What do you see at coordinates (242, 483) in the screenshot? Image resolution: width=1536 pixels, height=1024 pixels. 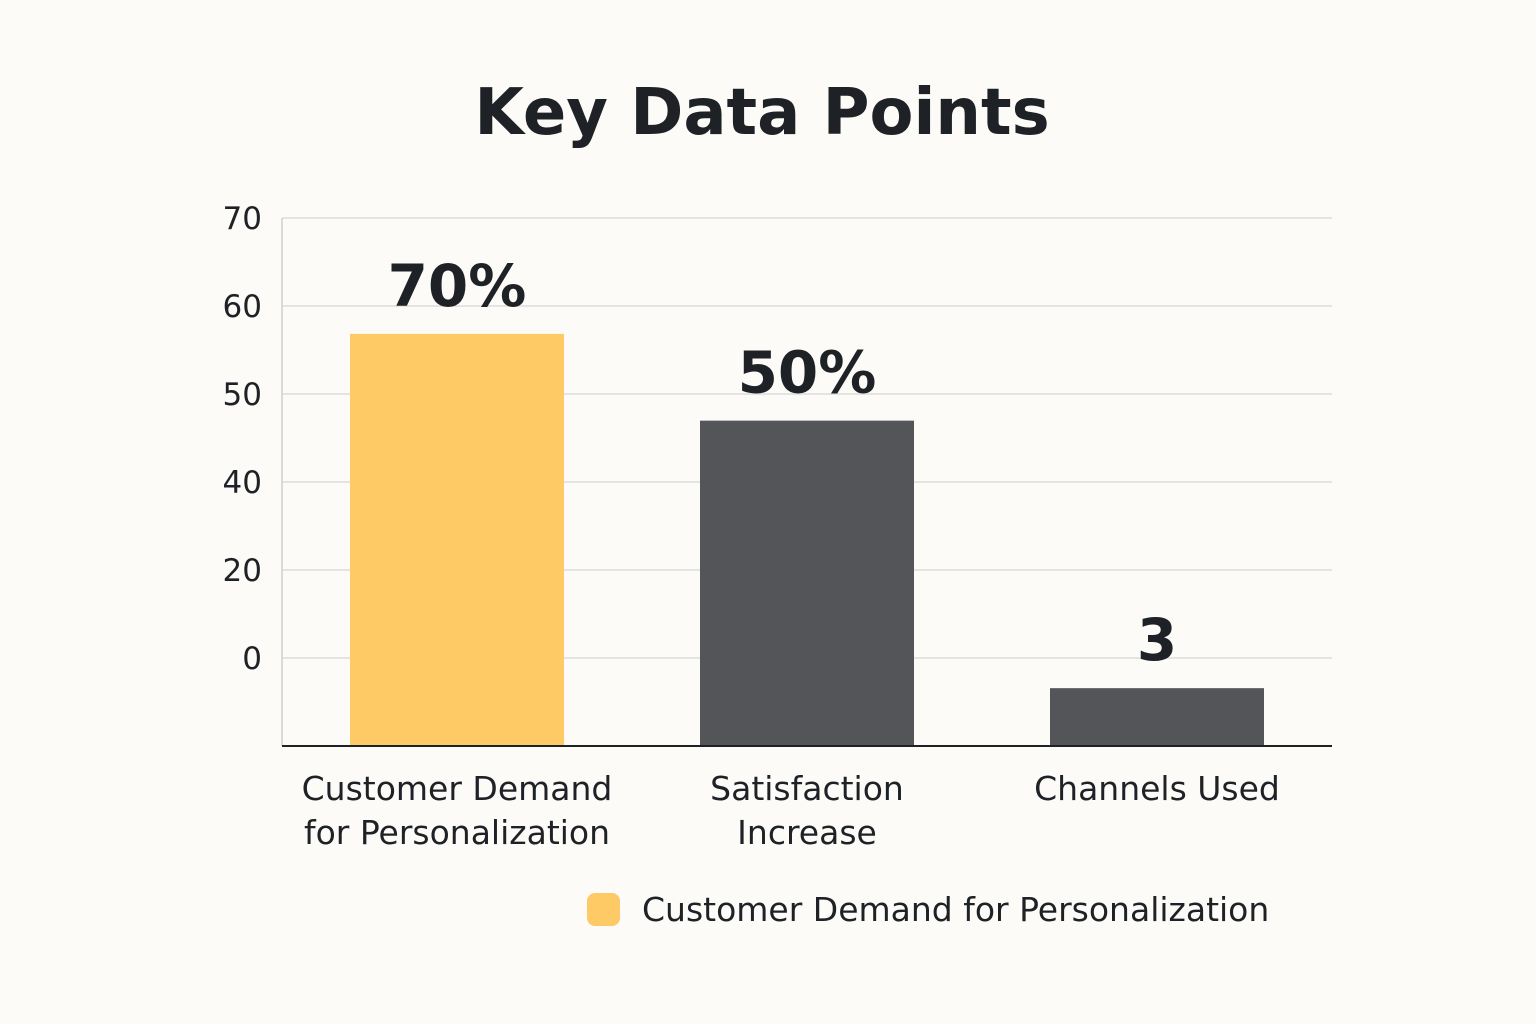 I see `y-tick-label: 40` at bounding box center [242, 483].